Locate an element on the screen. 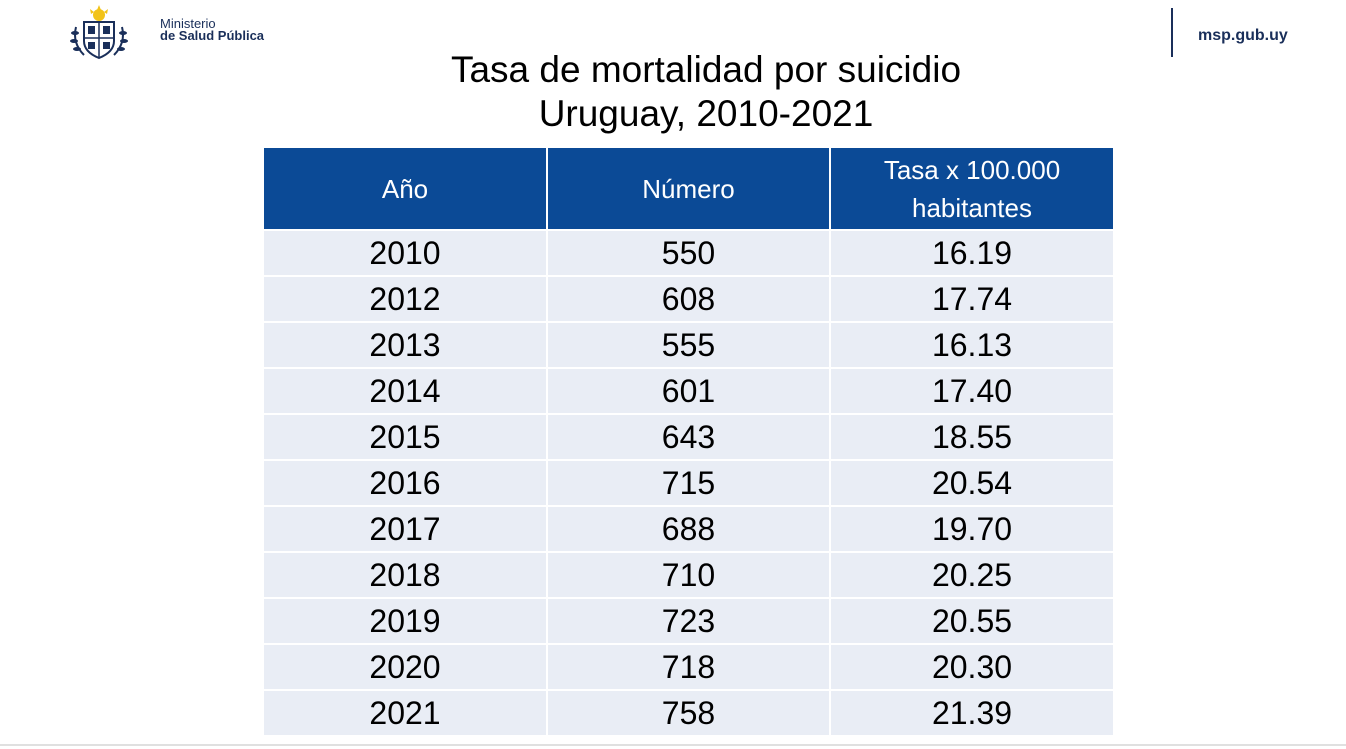 The height and width of the screenshot is (749, 1346). title-line2: Uruguay, 2010-2021 is located at coordinates (706, 113).